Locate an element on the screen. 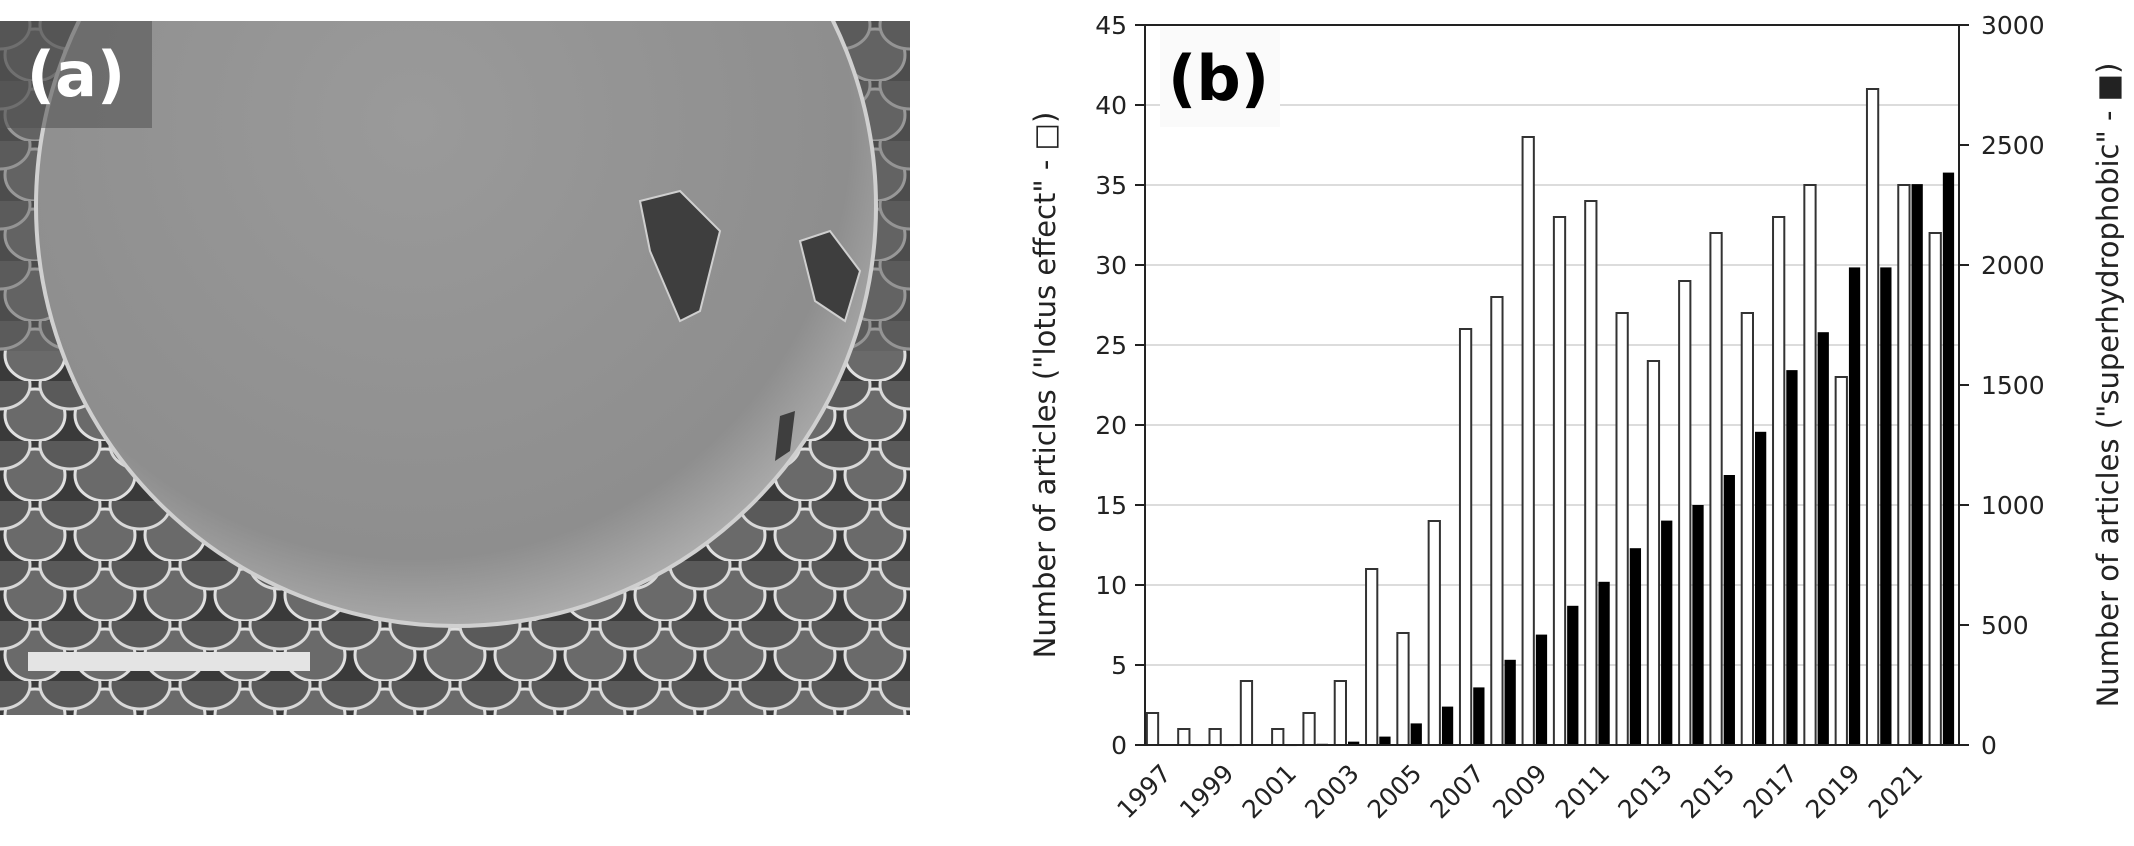  scale-bar is located at coordinates (169, 661).